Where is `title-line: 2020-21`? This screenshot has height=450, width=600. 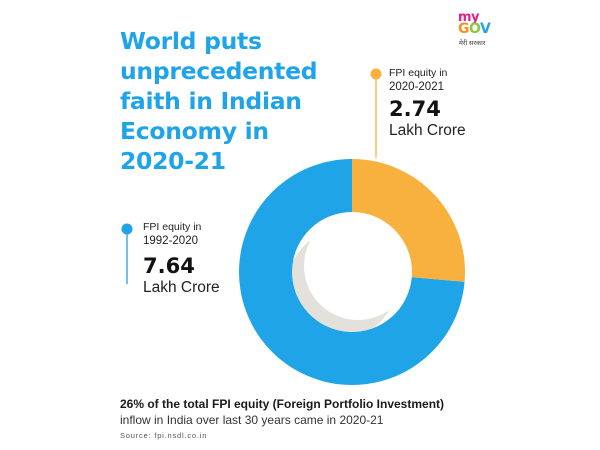
title-line: 2020-21 is located at coordinates (173, 161).